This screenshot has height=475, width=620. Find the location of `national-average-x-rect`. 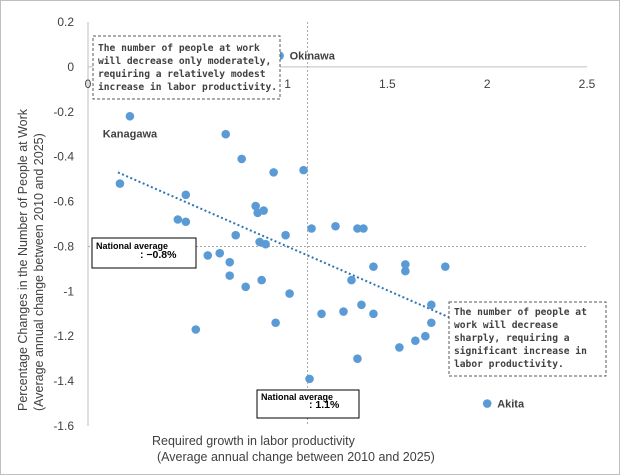

national-average-x-rect is located at coordinates (308, 404).